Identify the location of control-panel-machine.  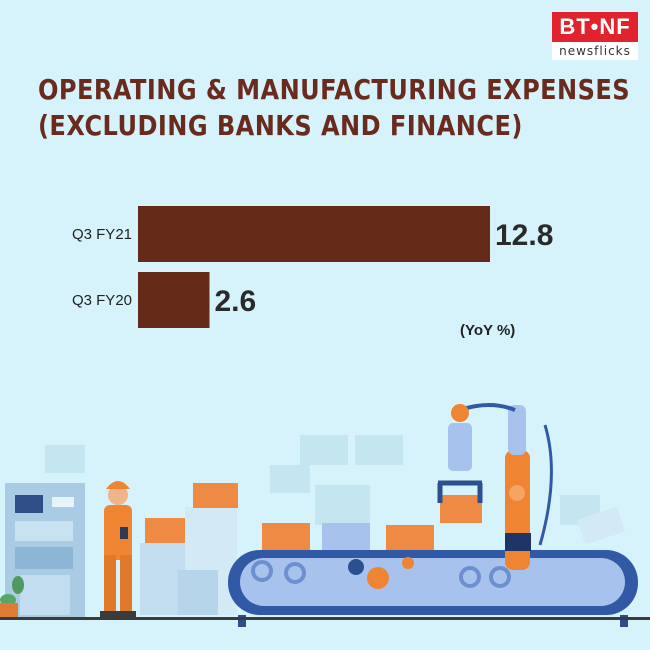
(45, 550).